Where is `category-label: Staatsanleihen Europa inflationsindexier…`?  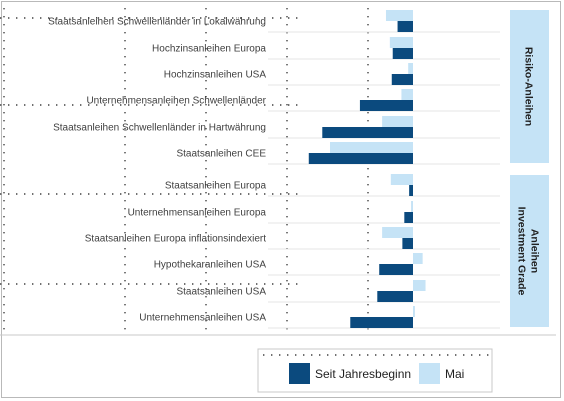 category-label: Staatsanleihen Europa inflationsindexier… is located at coordinates (175, 239).